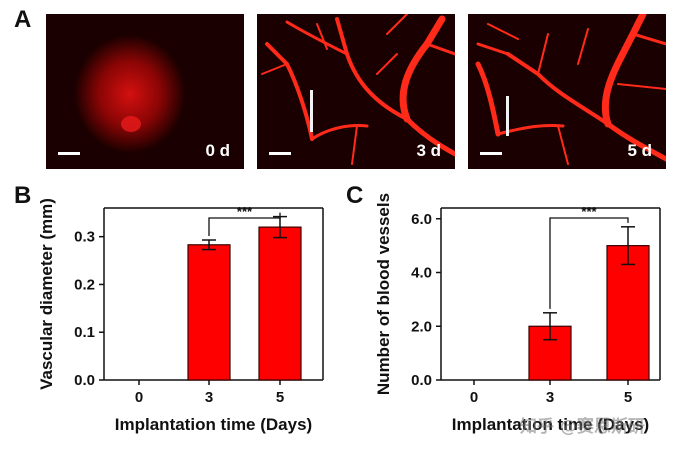 This screenshot has height=452, width=687. I want to click on fluorescence-image-day3: 3 d, so click(356, 91).